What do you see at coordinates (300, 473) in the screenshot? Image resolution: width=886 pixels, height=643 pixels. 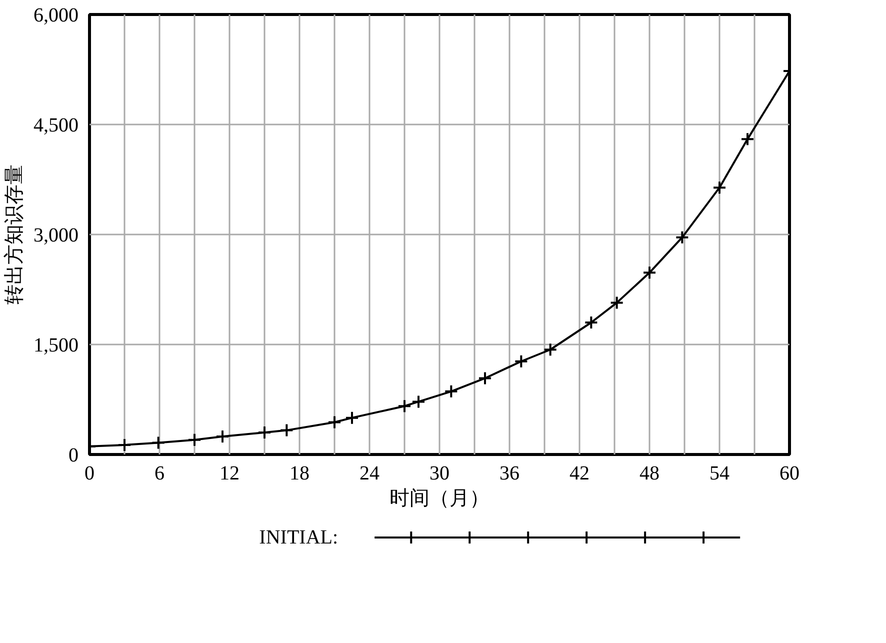 I see `x-tick-label: 18` at bounding box center [300, 473].